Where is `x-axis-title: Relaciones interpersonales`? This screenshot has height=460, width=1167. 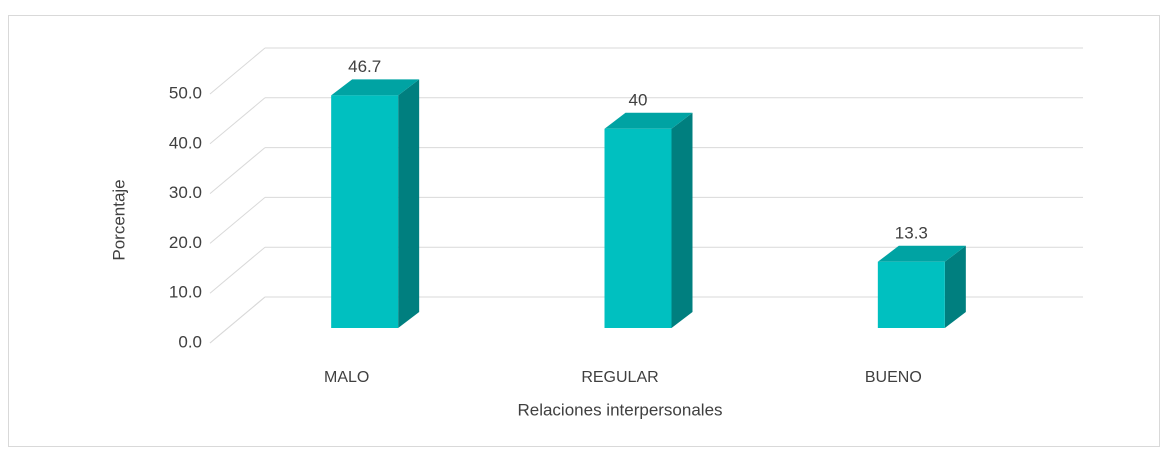
x-axis-title: Relaciones interpersonales is located at coordinates (619, 409).